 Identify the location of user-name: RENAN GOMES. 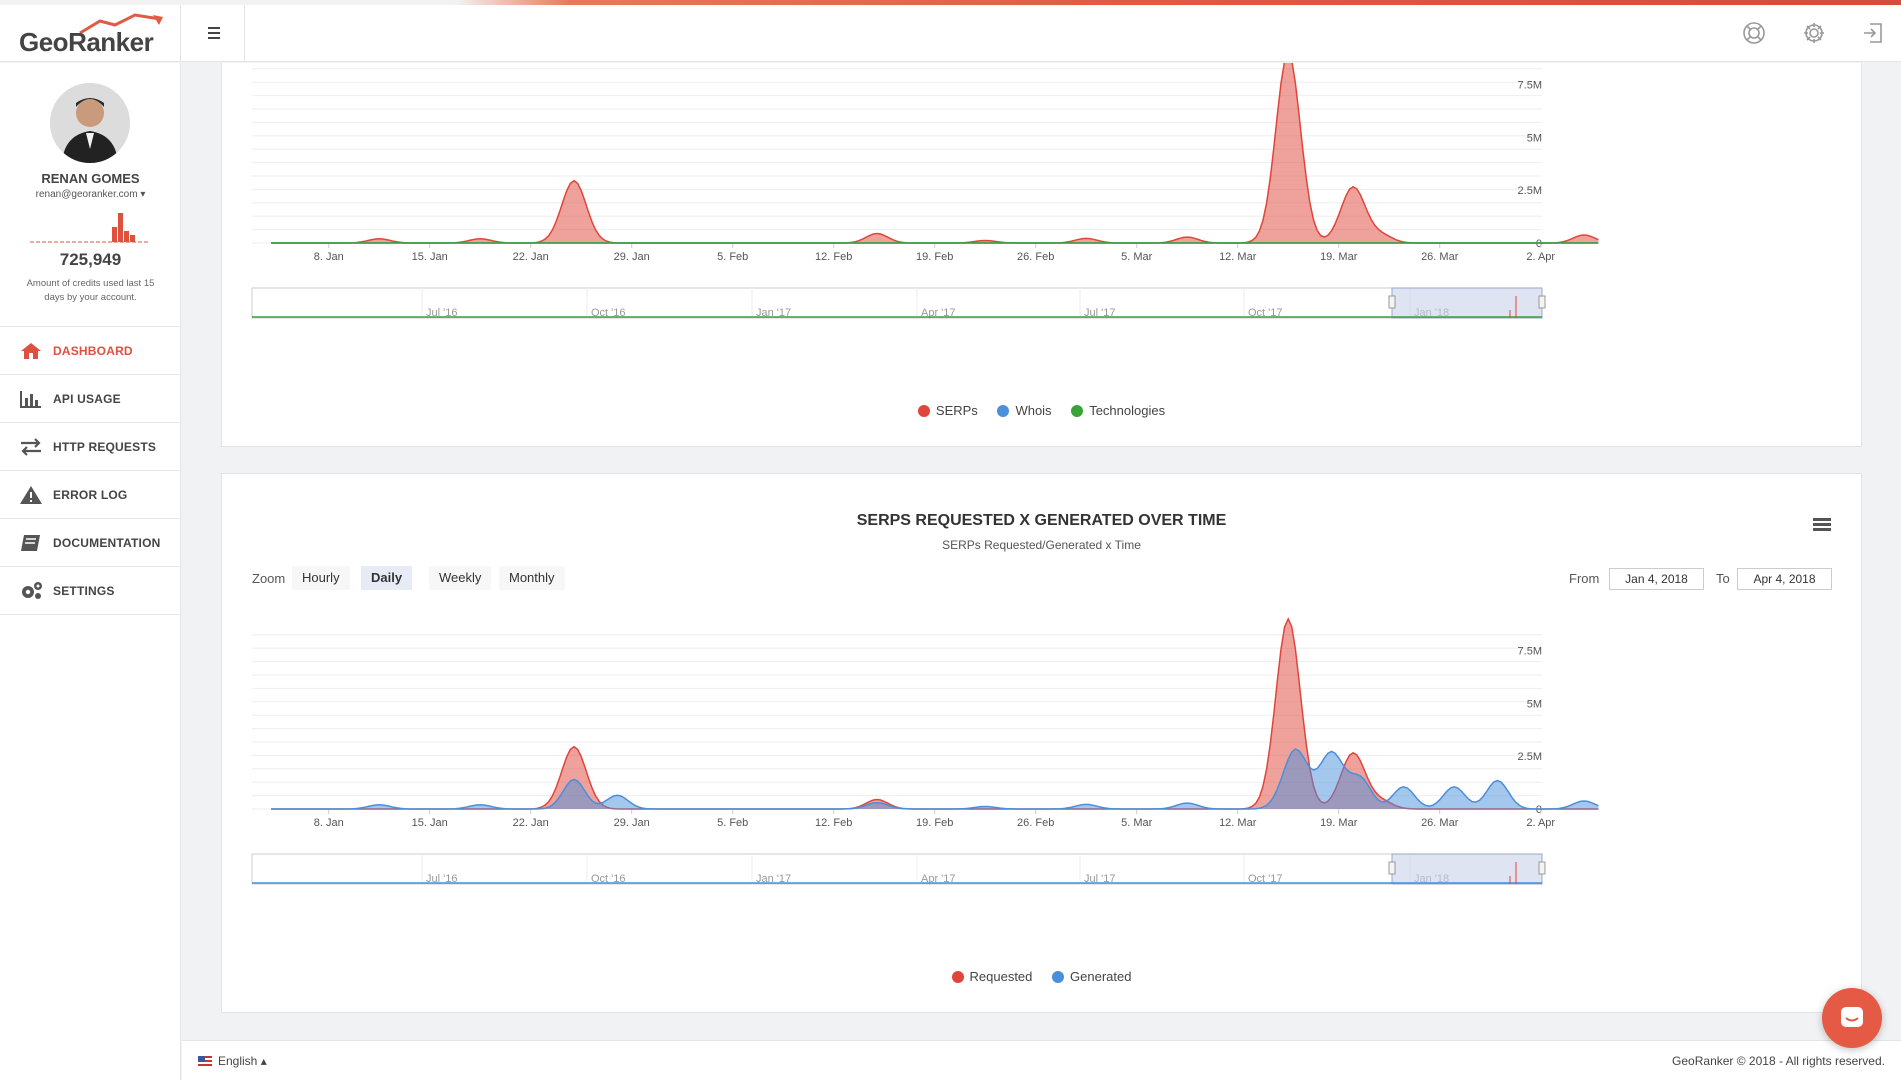
(90, 178).